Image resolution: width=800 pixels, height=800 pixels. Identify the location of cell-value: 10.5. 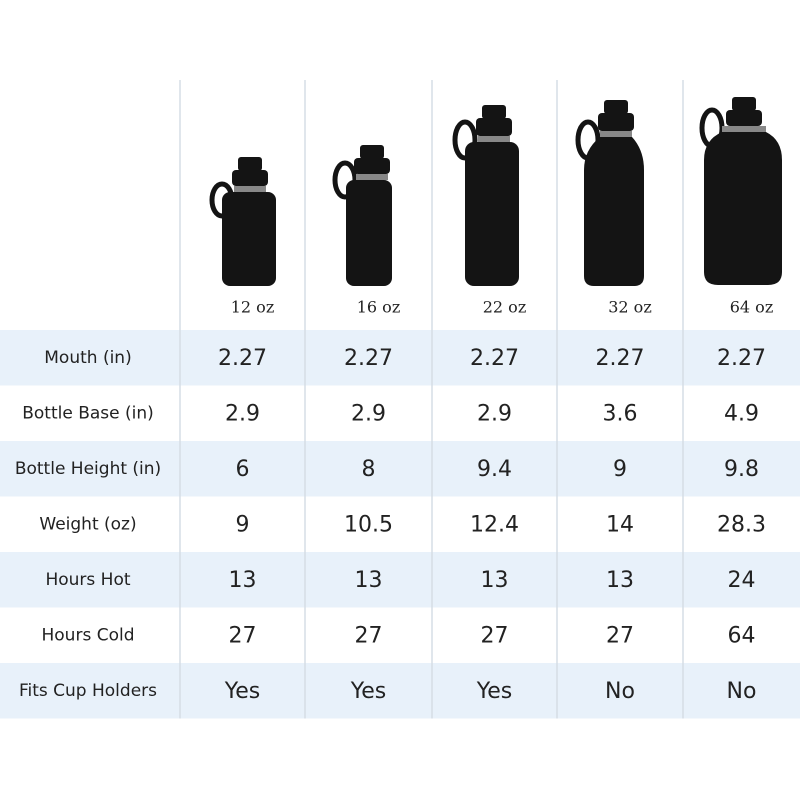
(368, 524).